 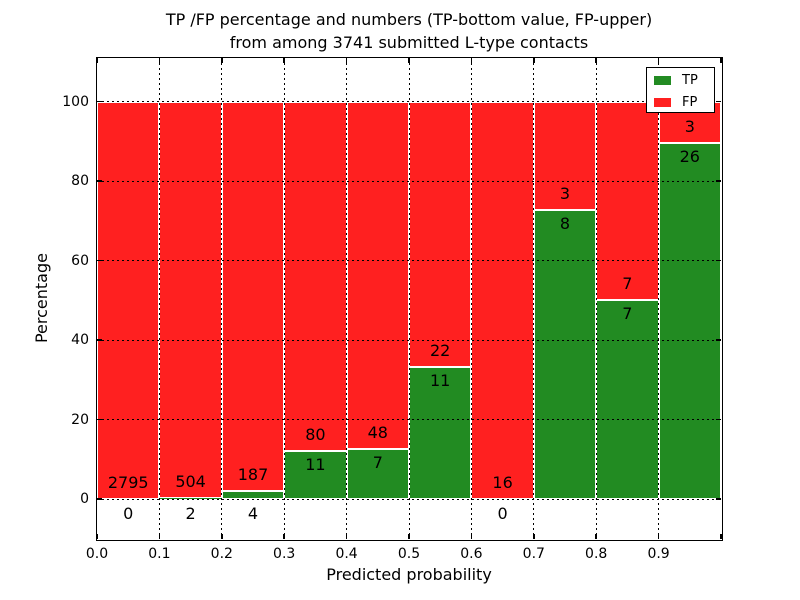 I want to click on legend: TP FP, so click(x=680, y=90).